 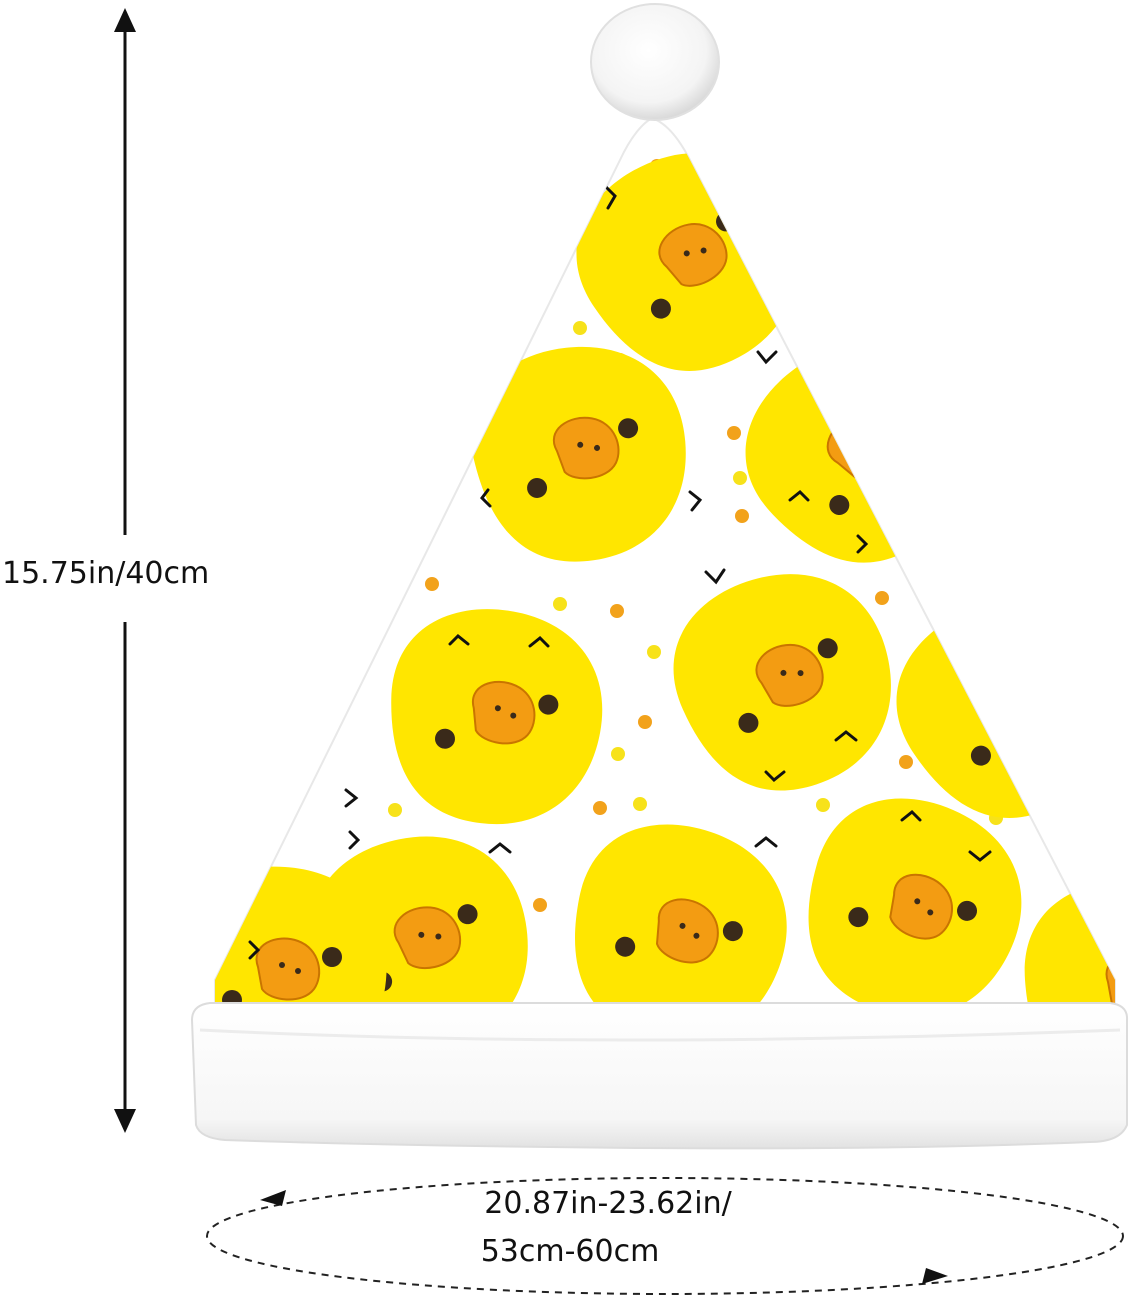 I want to click on height-arrow, so click(x=125, y=570).